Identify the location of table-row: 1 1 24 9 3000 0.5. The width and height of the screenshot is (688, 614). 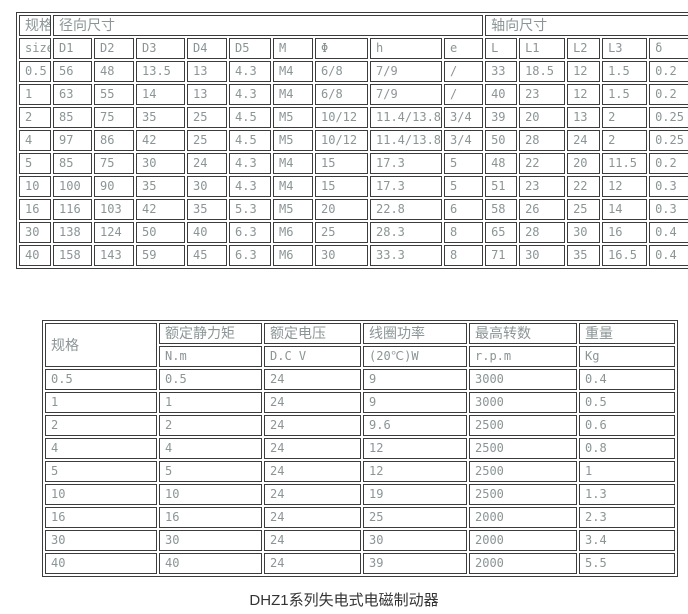
(360, 402).